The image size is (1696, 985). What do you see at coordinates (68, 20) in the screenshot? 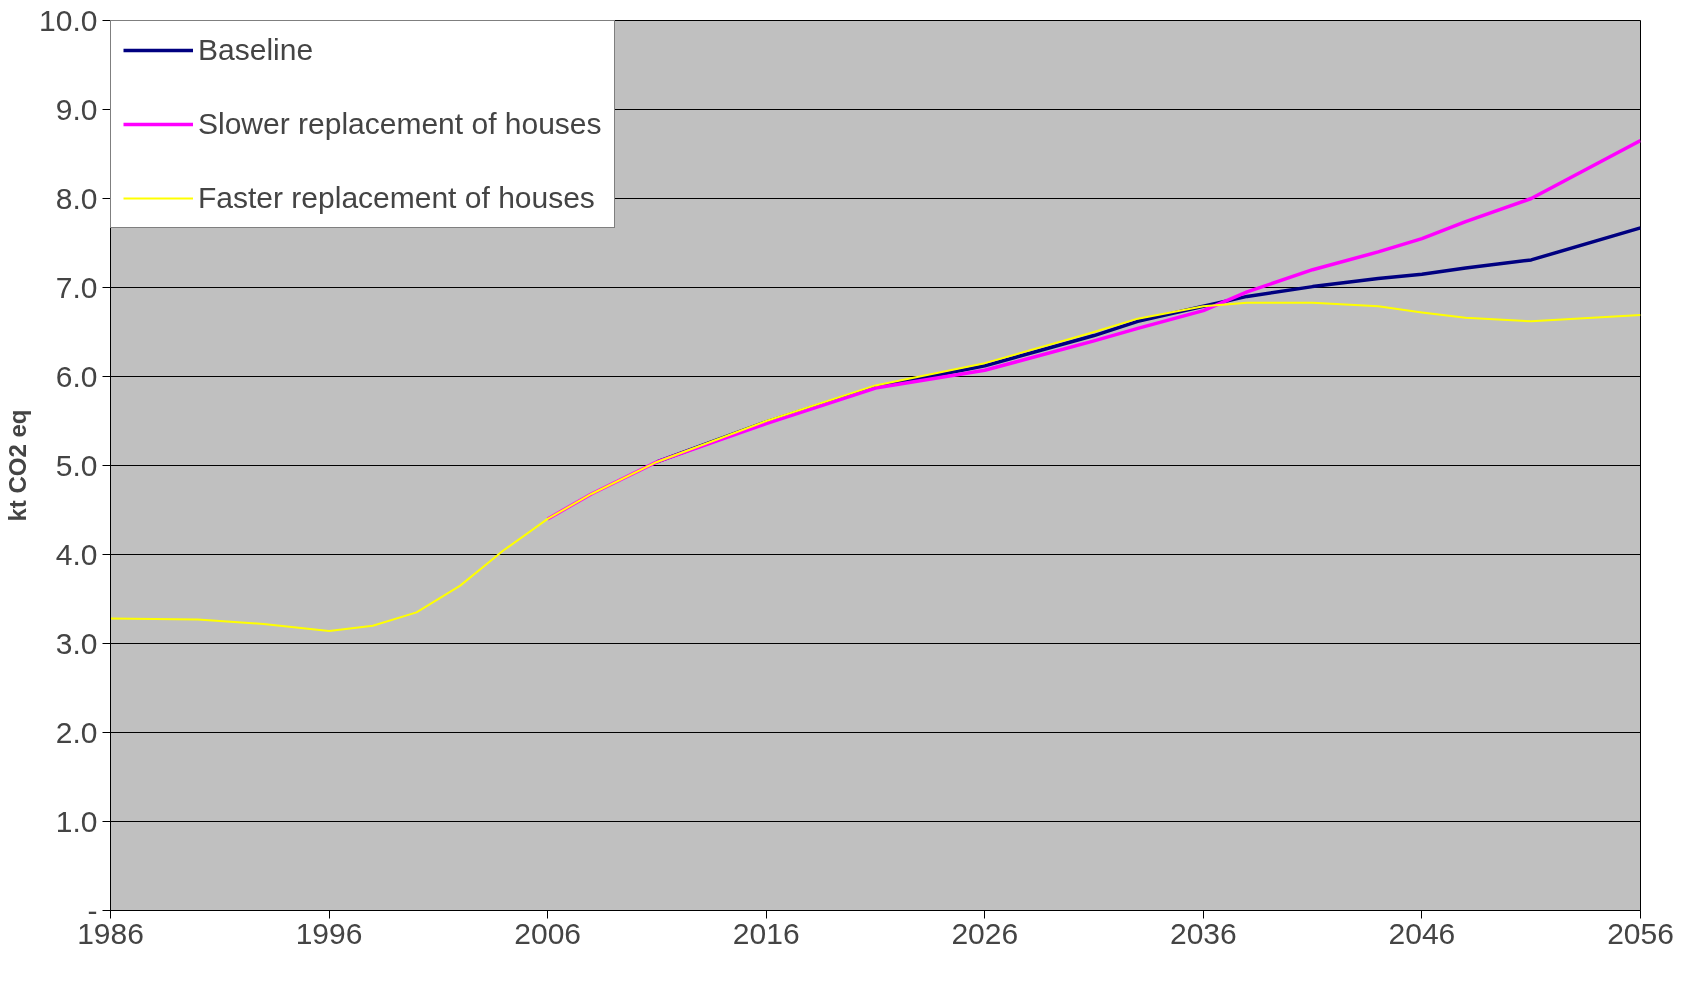
I see `y-tick-label: 10.0` at bounding box center [68, 20].